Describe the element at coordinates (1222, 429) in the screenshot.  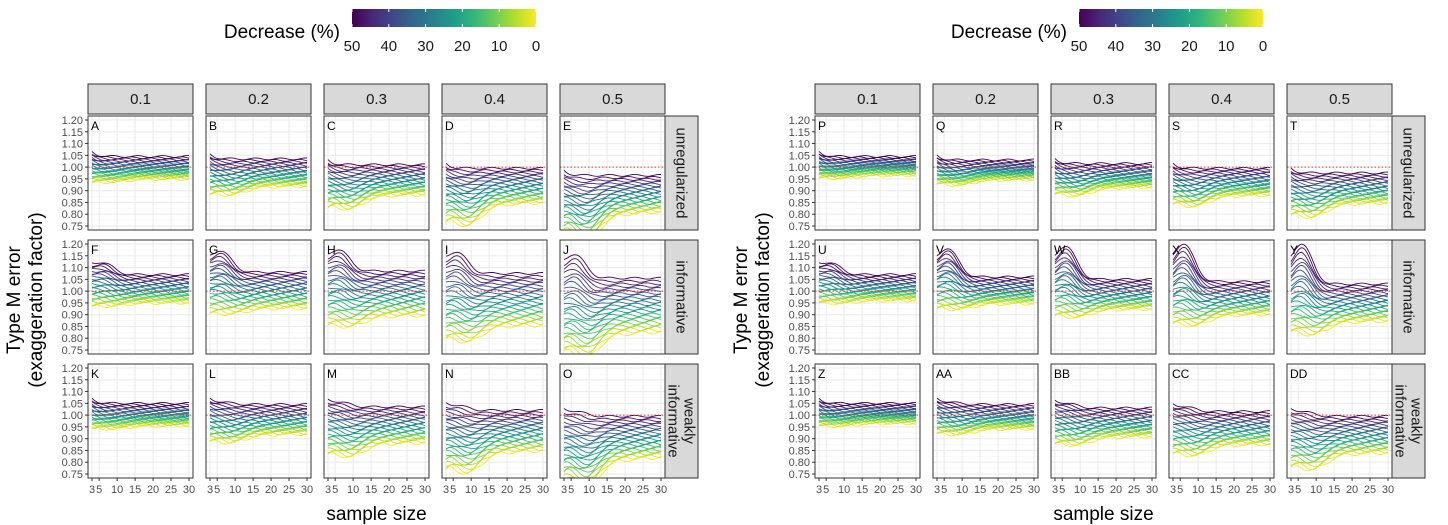
I see `panel: CC 3 5 10 15 20 25 30` at that location.